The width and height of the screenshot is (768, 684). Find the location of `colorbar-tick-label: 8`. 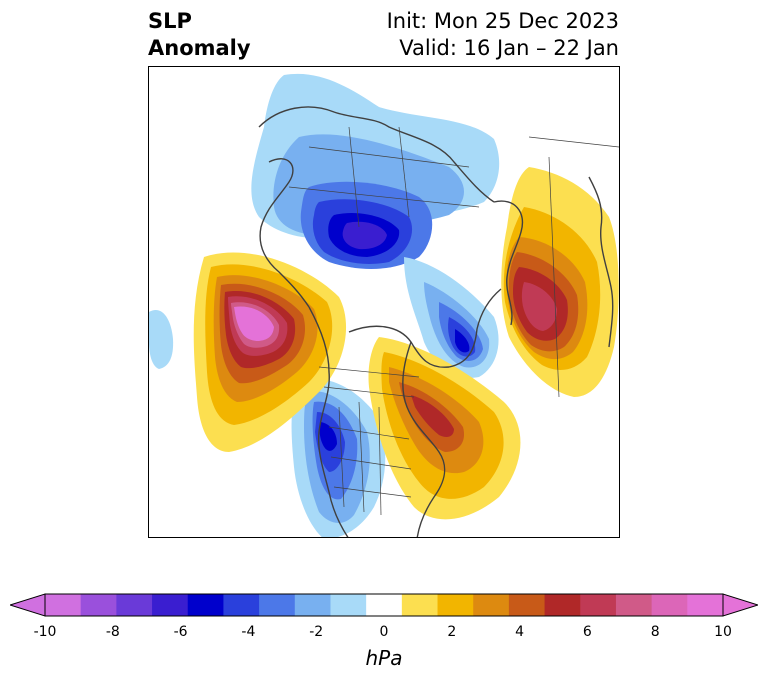

colorbar-tick-label: 8 is located at coordinates (655, 632).